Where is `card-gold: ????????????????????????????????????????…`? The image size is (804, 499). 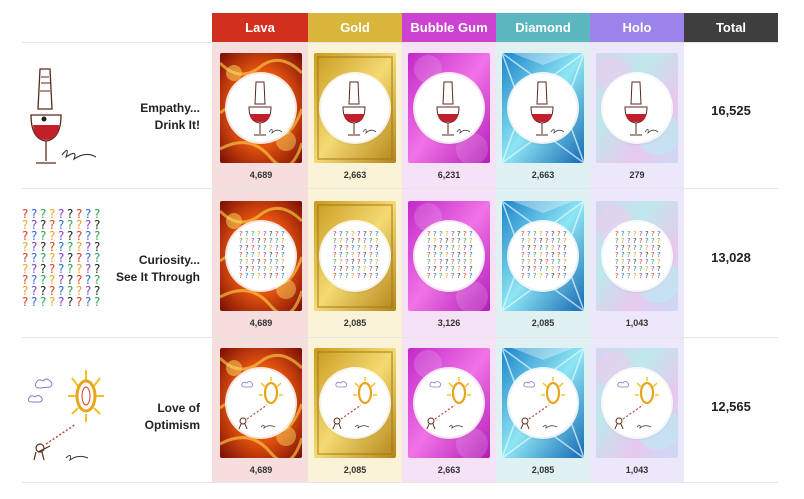
card-gold: ????????????????????????????????????????… is located at coordinates (355, 256).